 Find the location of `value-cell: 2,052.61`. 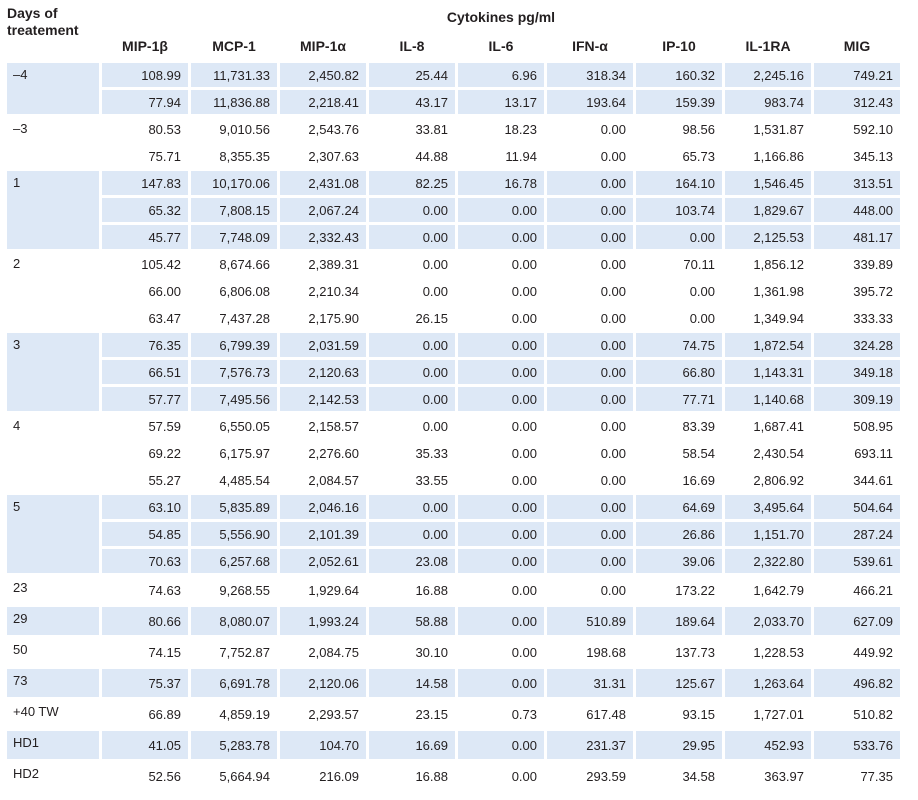

value-cell: 2,052.61 is located at coordinates (323, 561).